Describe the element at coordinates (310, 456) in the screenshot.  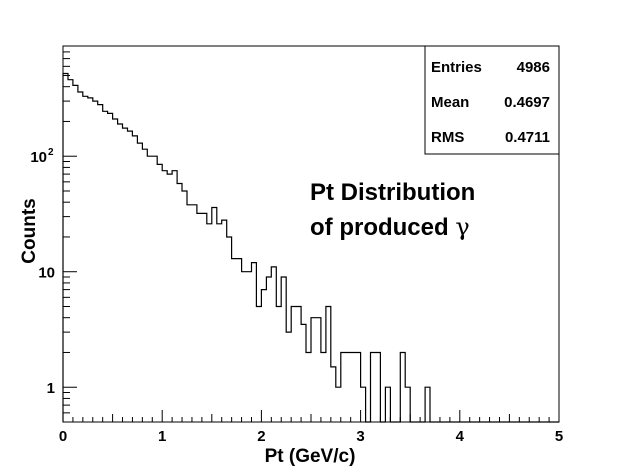
I see `x-axis-label: Pt (GeV/c)` at that location.